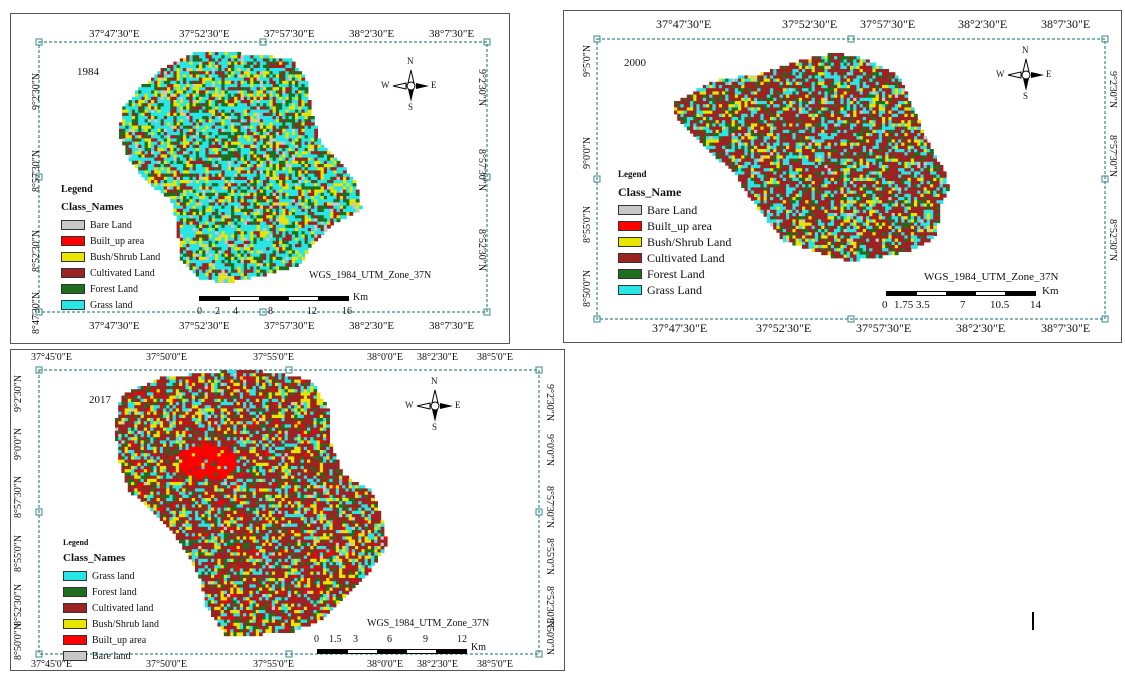 The height and width of the screenshot is (673, 1125). What do you see at coordinates (632, 174) in the screenshot?
I see `legend-title: Legend` at bounding box center [632, 174].